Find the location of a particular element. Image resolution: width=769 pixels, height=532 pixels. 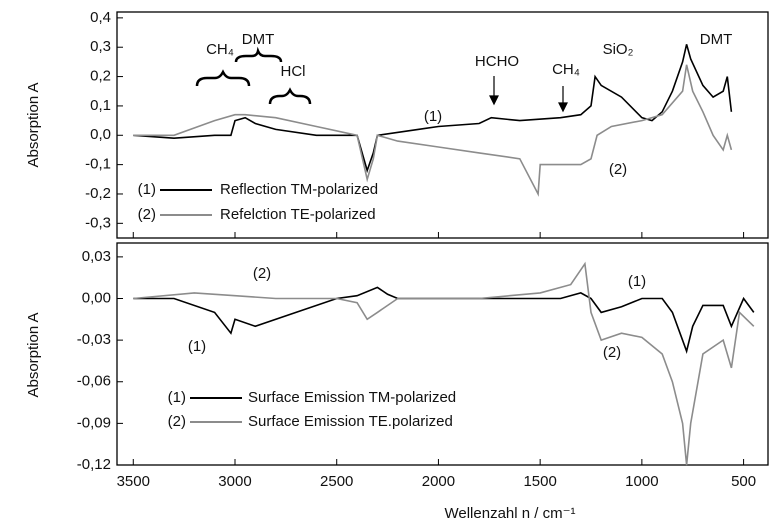

x-tick-label: 500 is located at coordinates (743, 481).